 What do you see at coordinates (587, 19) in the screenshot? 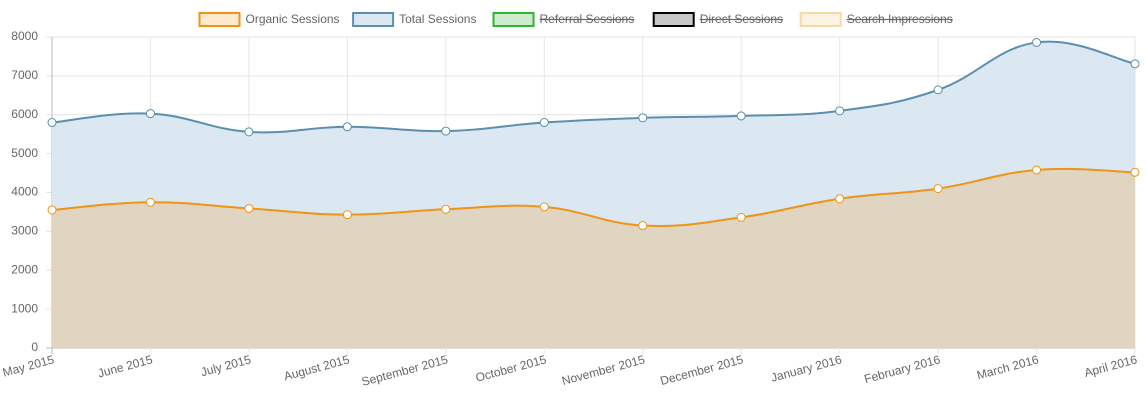
I see `legend-label: Referral Sessions` at bounding box center [587, 19].